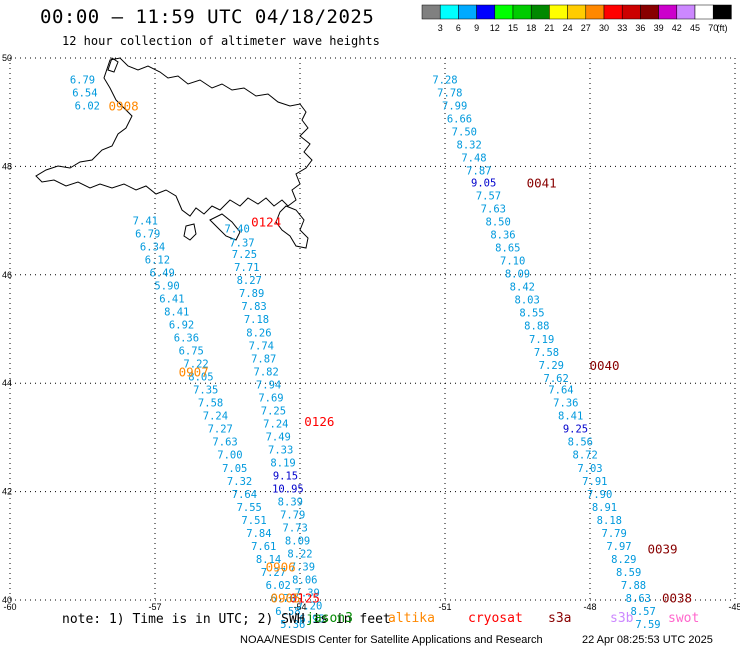 The height and width of the screenshot is (650, 740). I want to click on wave-height-value: 6.75, so click(191, 352).